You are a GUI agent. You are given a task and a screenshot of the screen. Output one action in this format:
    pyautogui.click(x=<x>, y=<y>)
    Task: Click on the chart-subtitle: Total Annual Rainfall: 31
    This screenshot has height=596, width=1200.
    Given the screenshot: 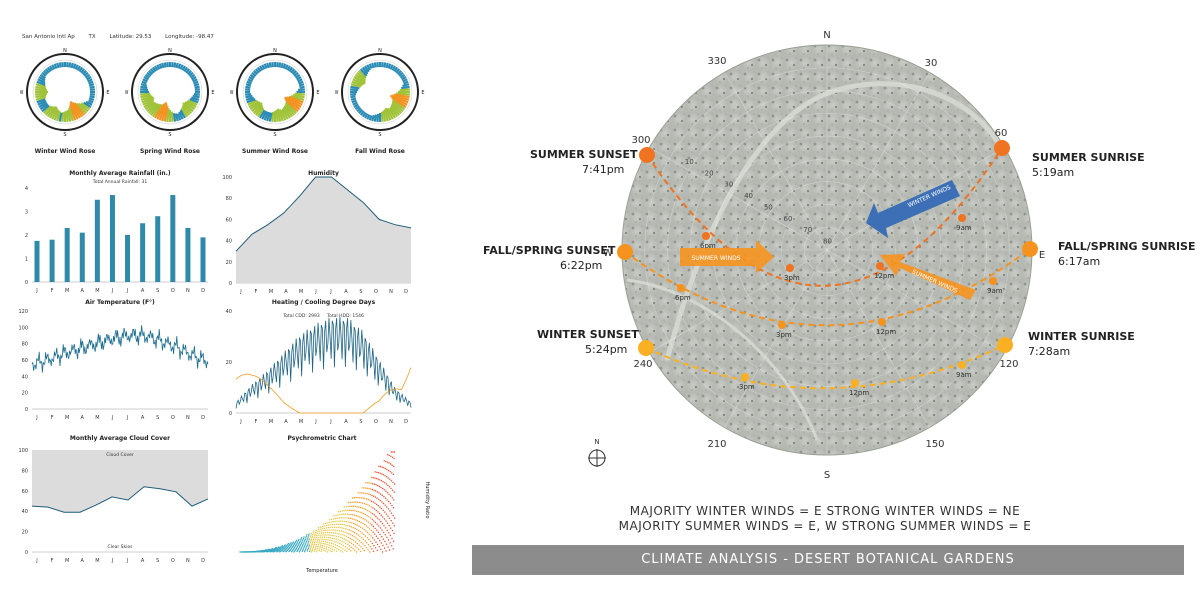 What is the action you would take?
    pyautogui.click(x=120, y=182)
    